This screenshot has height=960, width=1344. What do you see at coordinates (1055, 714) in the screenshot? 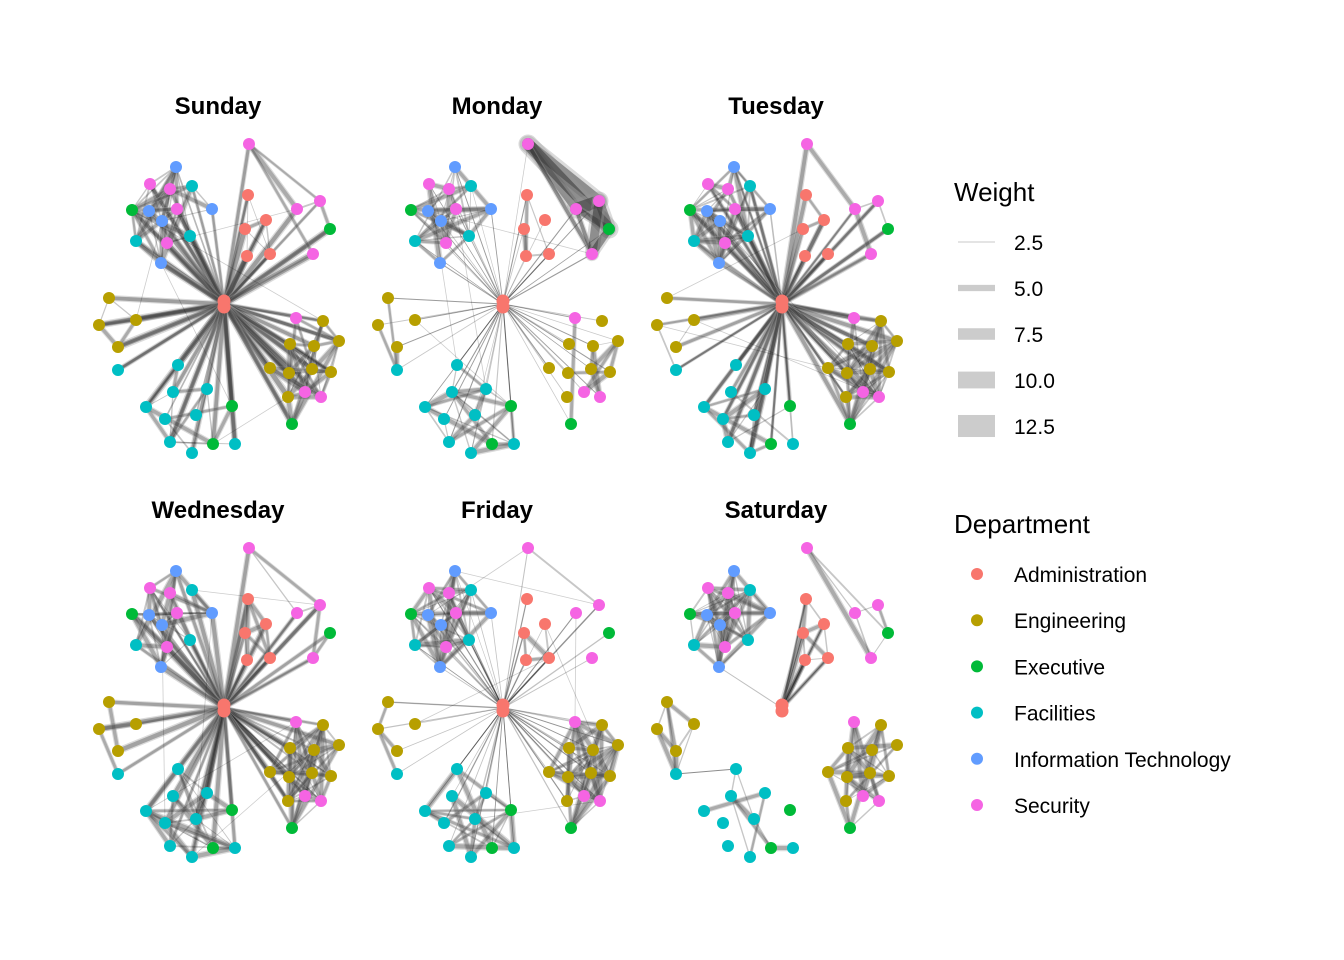
I see `legend-department-label: Facilities` at bounding box center [1055, 714].